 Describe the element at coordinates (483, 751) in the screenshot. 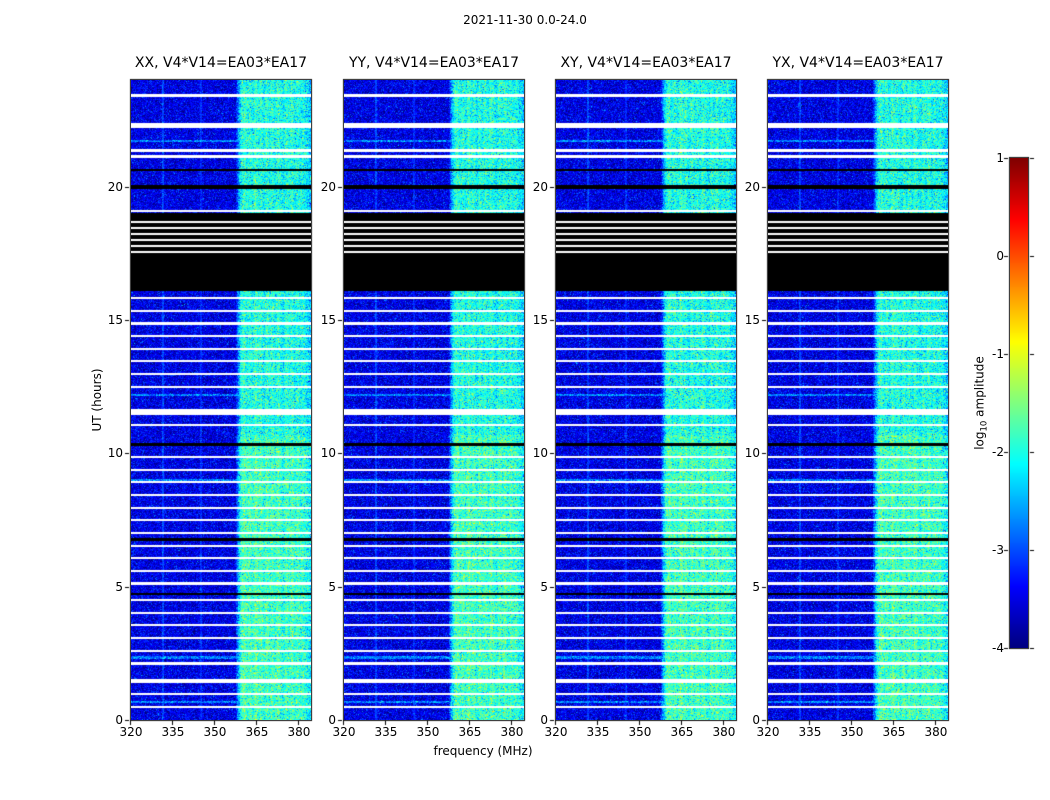

I see `x-axis-label: frequency (MHz)` at that location.